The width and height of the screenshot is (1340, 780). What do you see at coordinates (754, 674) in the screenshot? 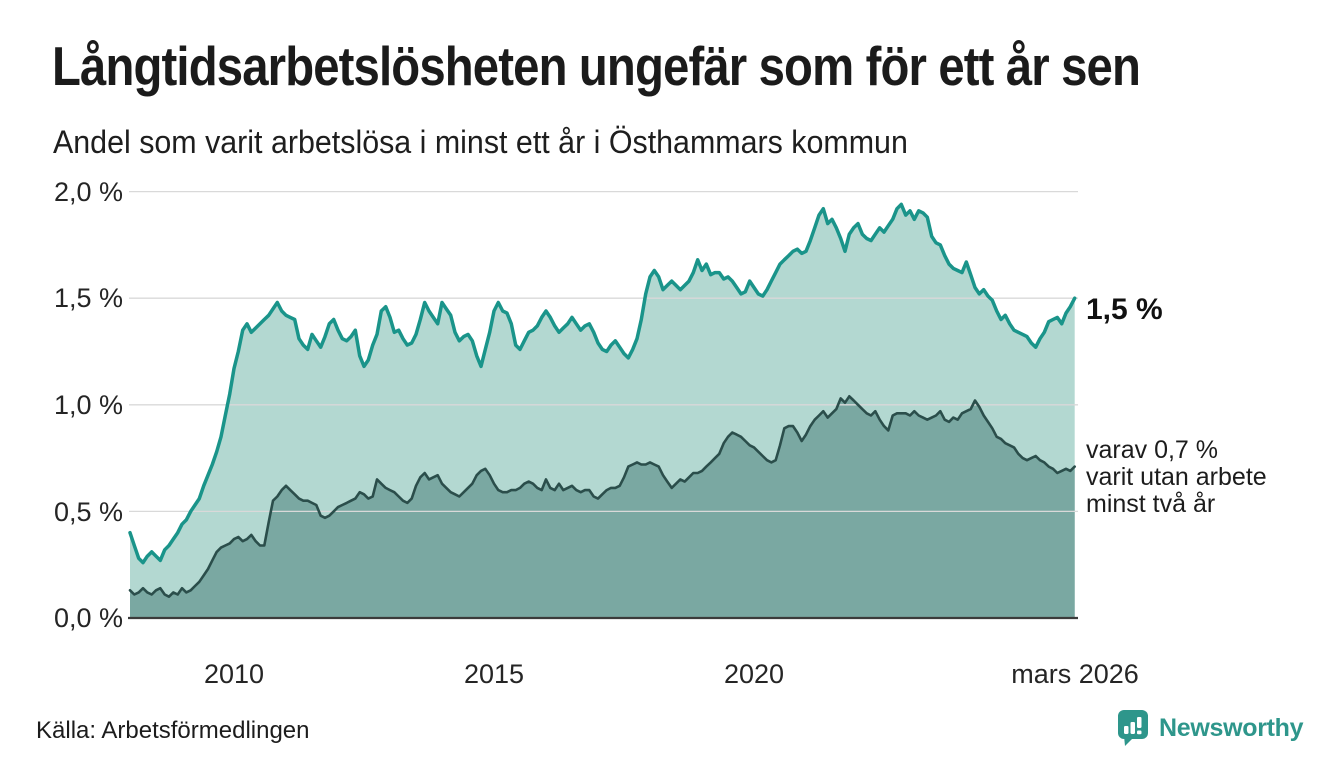
I see `x-tick-label: 2020` at bounding box center [754, 674].